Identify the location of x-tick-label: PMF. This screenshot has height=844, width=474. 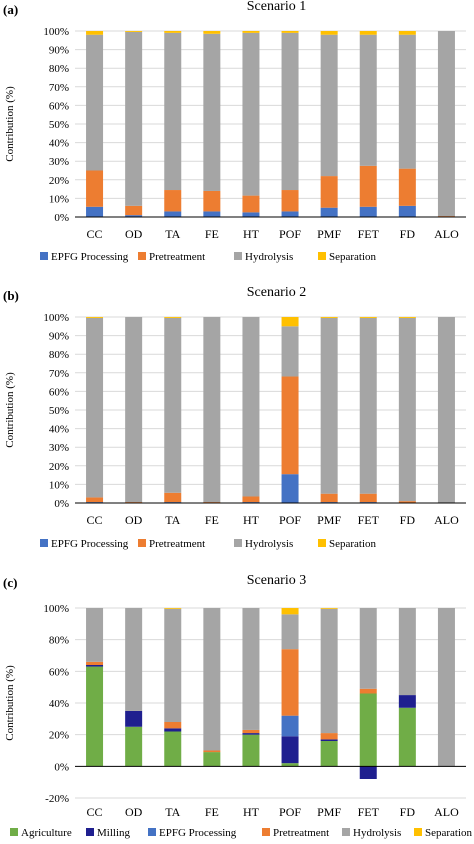
(329, 812).